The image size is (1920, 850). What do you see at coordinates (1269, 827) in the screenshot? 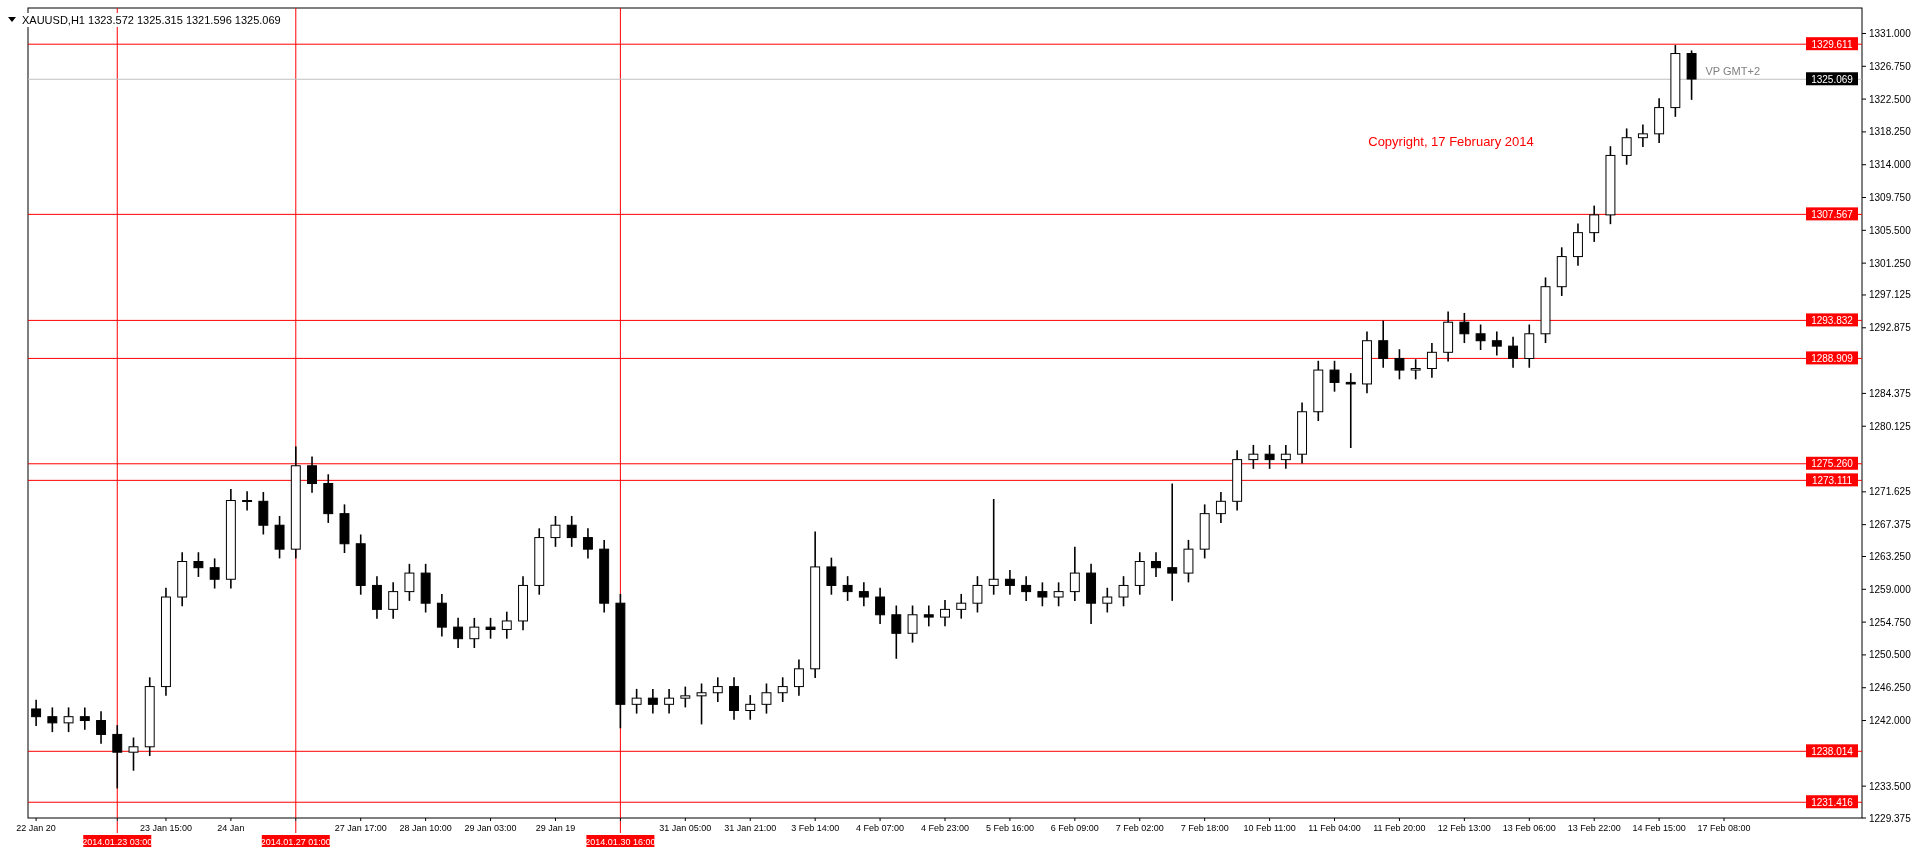
I see `x-tick-label: 10 Feb 11:00` at bounding box center [1269, 827].